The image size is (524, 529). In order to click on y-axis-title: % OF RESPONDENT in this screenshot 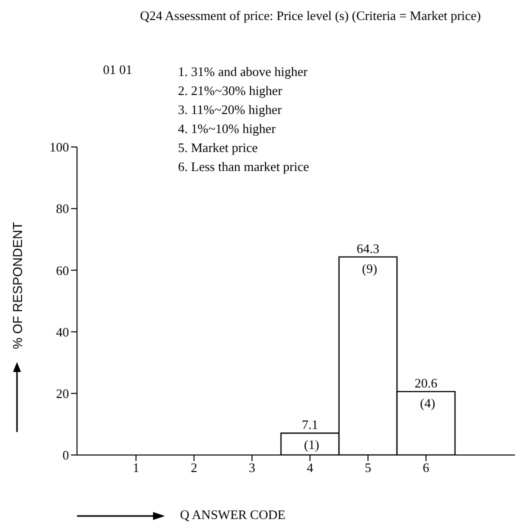, I will do `click(18, 285)`.